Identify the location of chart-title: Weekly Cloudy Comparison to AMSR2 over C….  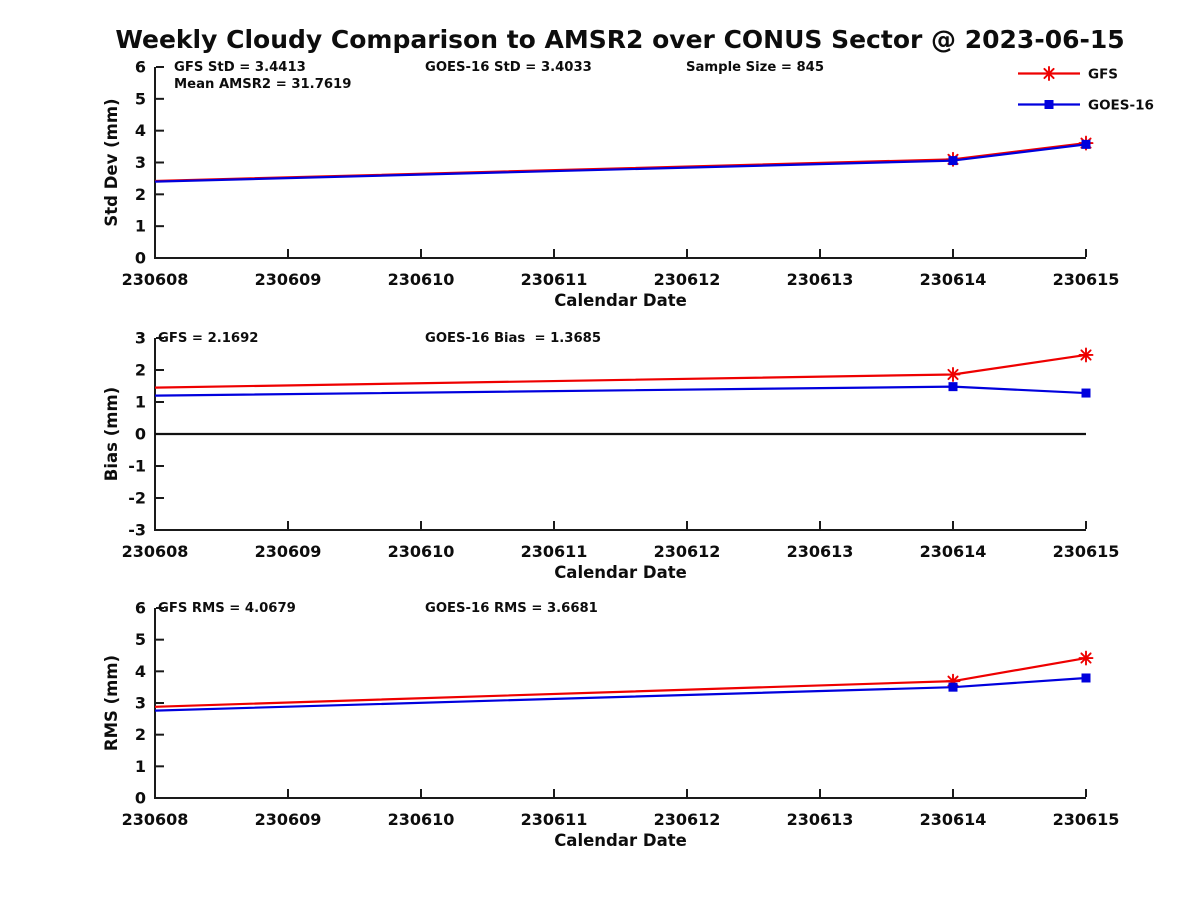
(619, 39).